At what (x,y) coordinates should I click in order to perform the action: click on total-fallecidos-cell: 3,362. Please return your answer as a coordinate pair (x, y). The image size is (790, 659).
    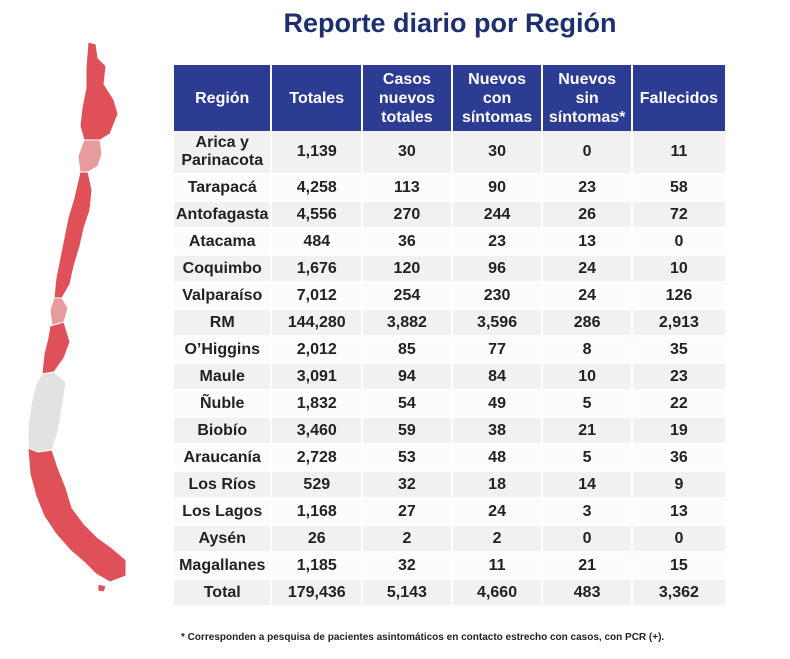
    Looking at the image, I should click on (678, 593).